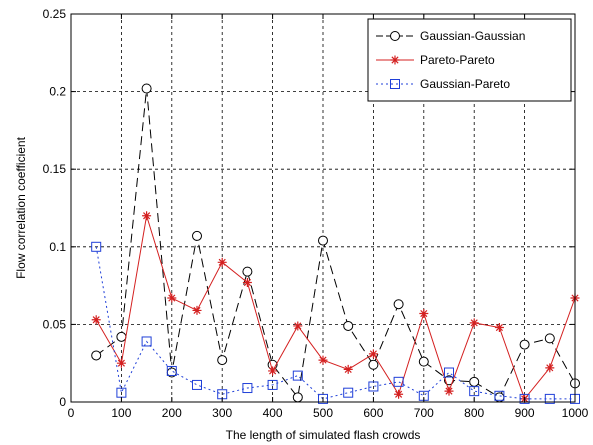 The height and width of the screenshot is (445, 593). What do you see at coordinates (373, 413) in the screenshot?
I see `x-tick-label: 600` at bounding box center [373, 413].